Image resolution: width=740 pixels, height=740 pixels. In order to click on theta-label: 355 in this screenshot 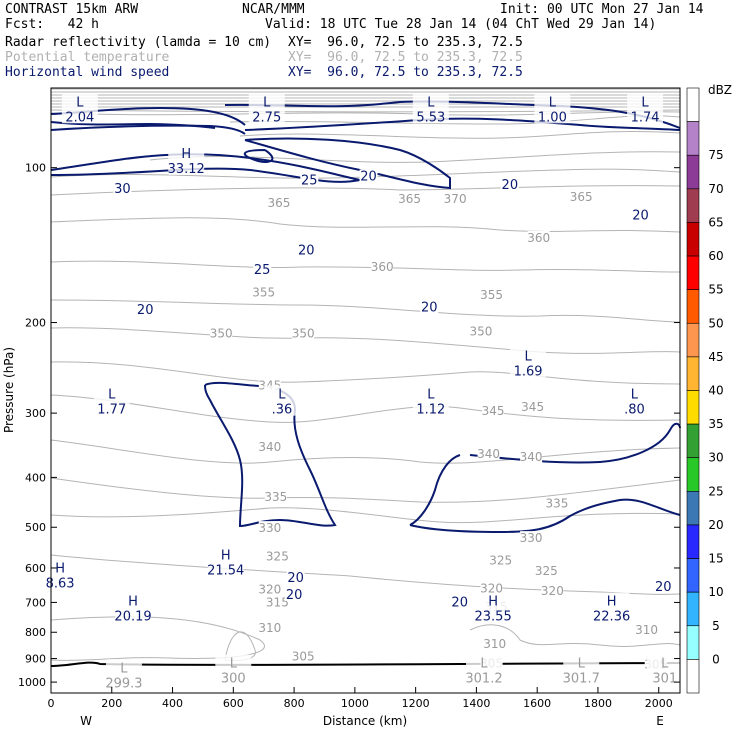, I will do `click(491, 295)`.